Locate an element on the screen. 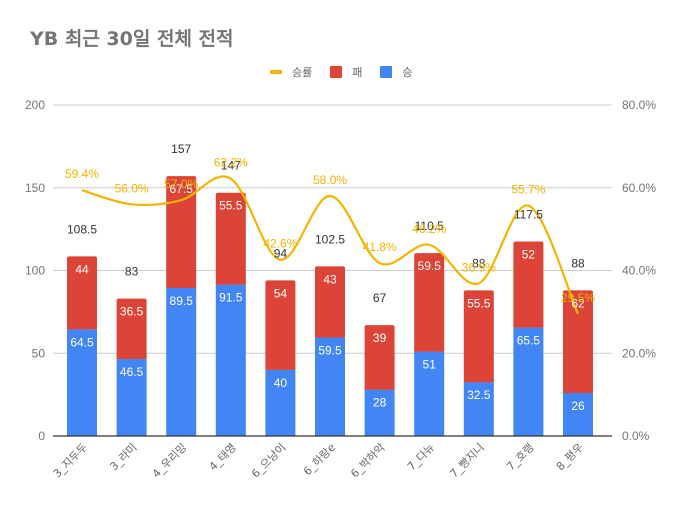  total-value-label: 117.5 is located at coordinates (528, 215).